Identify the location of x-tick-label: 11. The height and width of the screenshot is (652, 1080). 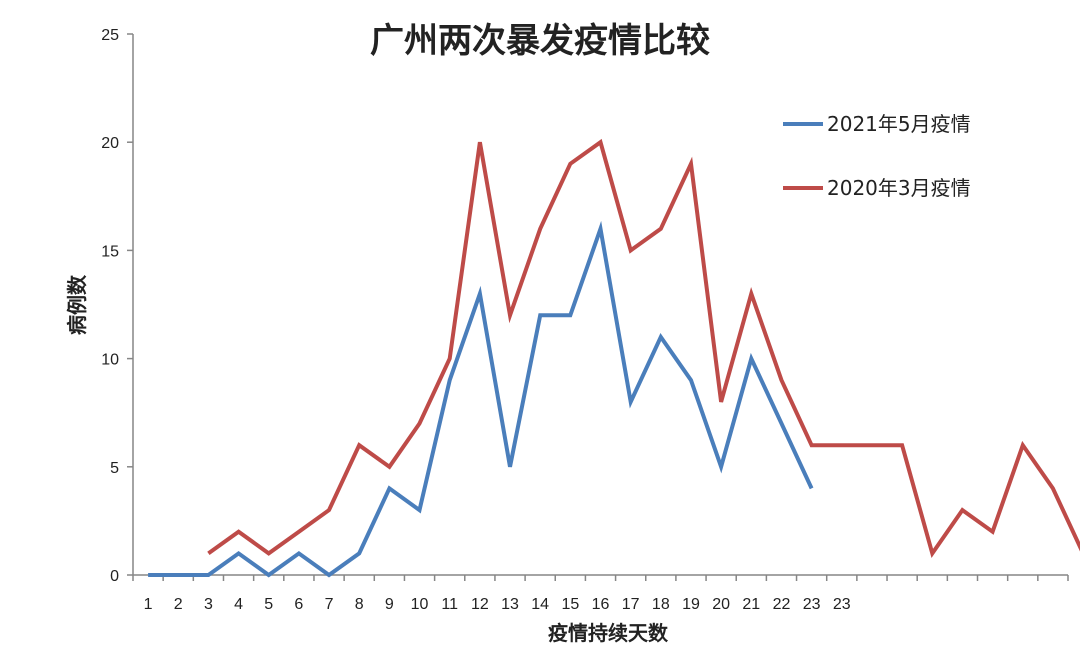
(449, 604).